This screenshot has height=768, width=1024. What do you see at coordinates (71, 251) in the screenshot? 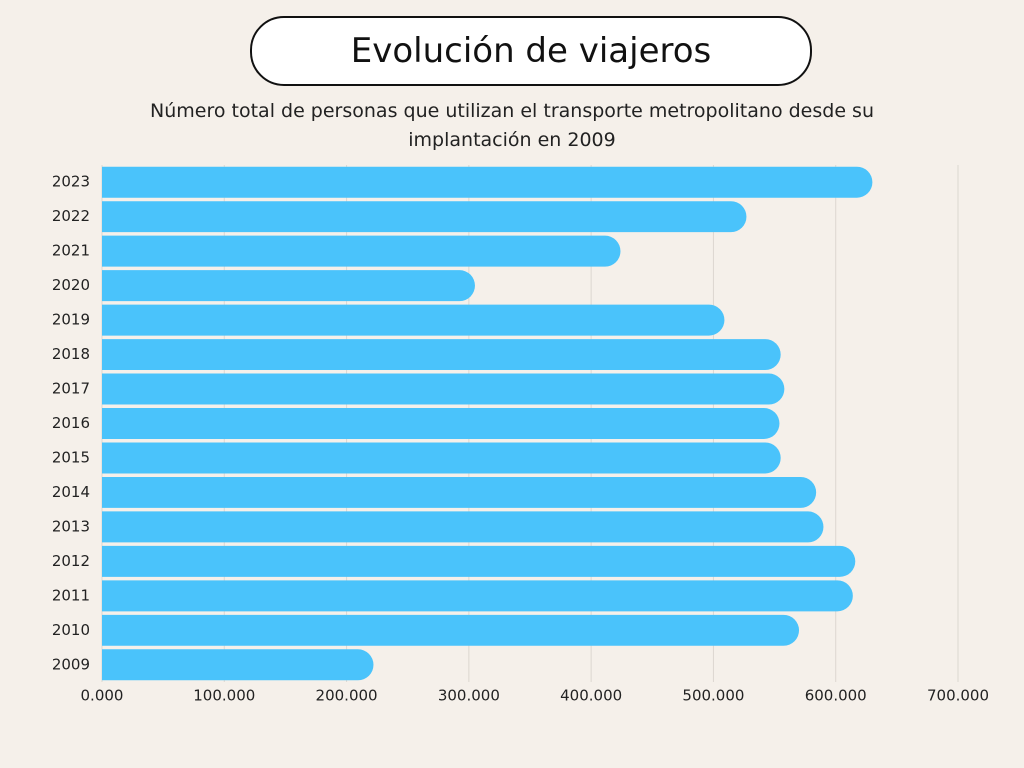
I see `y-tick-label: 2021` at bounding box center [71, 251].